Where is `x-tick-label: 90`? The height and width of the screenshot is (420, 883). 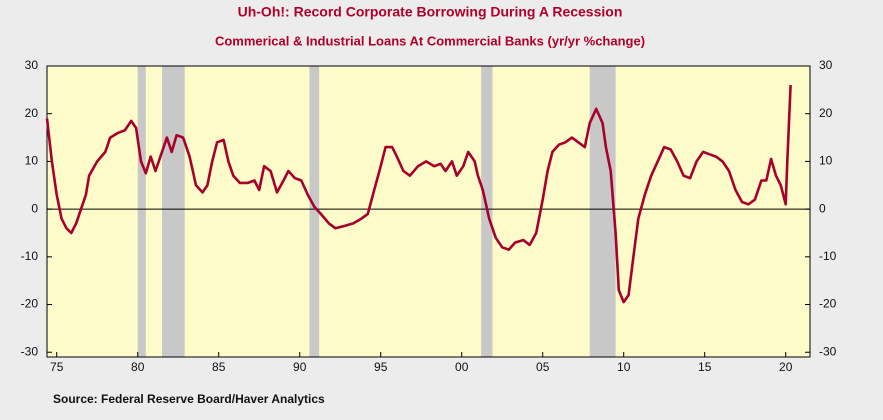
x-tick-label: 90 is located at coordinates (300, 367).